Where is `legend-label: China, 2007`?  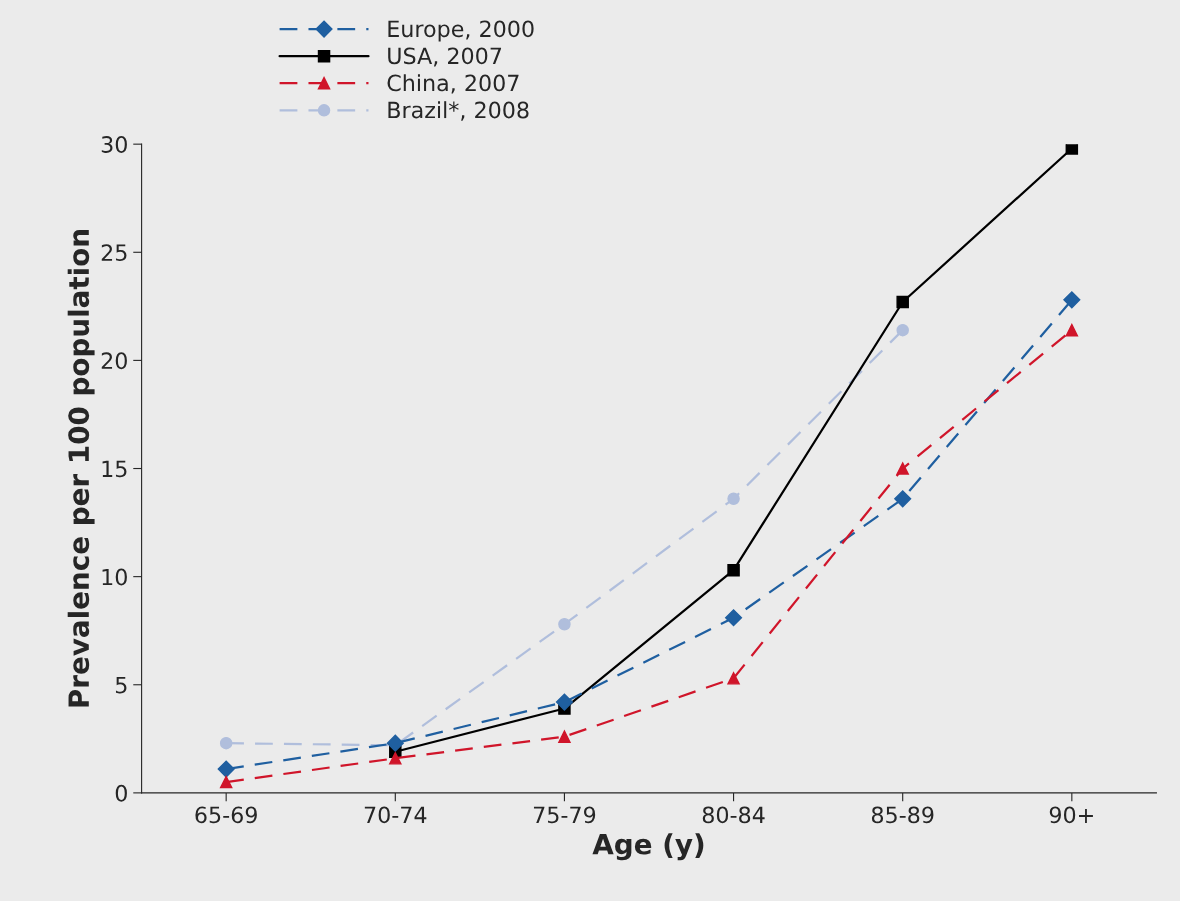 legend-label: China, 2007 is located at coordinates (453, 84).